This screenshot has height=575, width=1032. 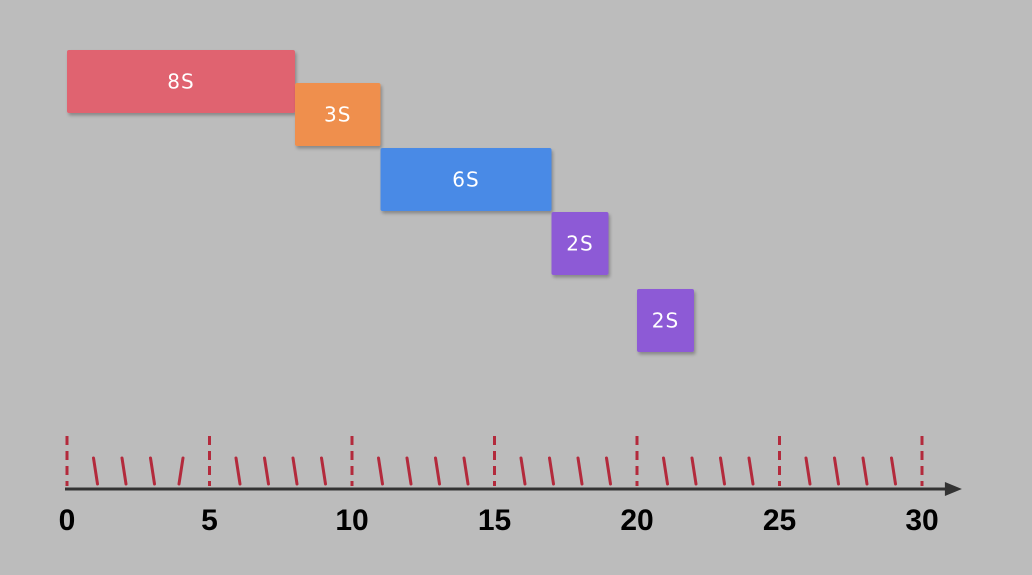 I want to click on timeline-axis, so click(x=513, y=489).